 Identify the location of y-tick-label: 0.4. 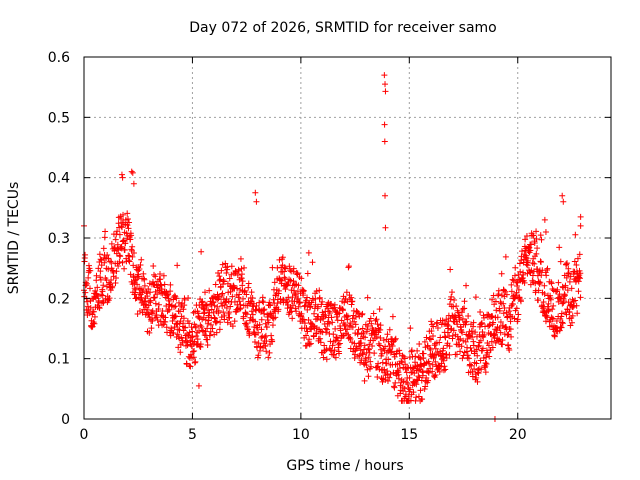
(59, 179).